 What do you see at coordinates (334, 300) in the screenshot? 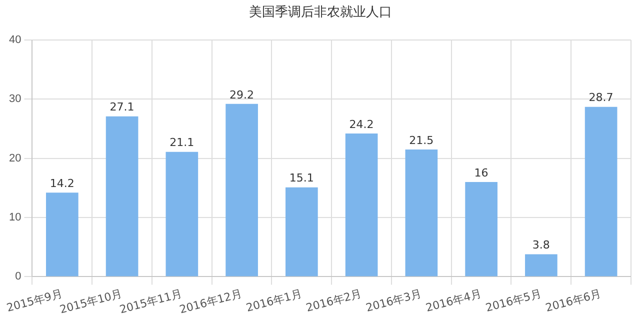
I see `x-tick-label: 2016年2月` at bounding box center [334, 300].